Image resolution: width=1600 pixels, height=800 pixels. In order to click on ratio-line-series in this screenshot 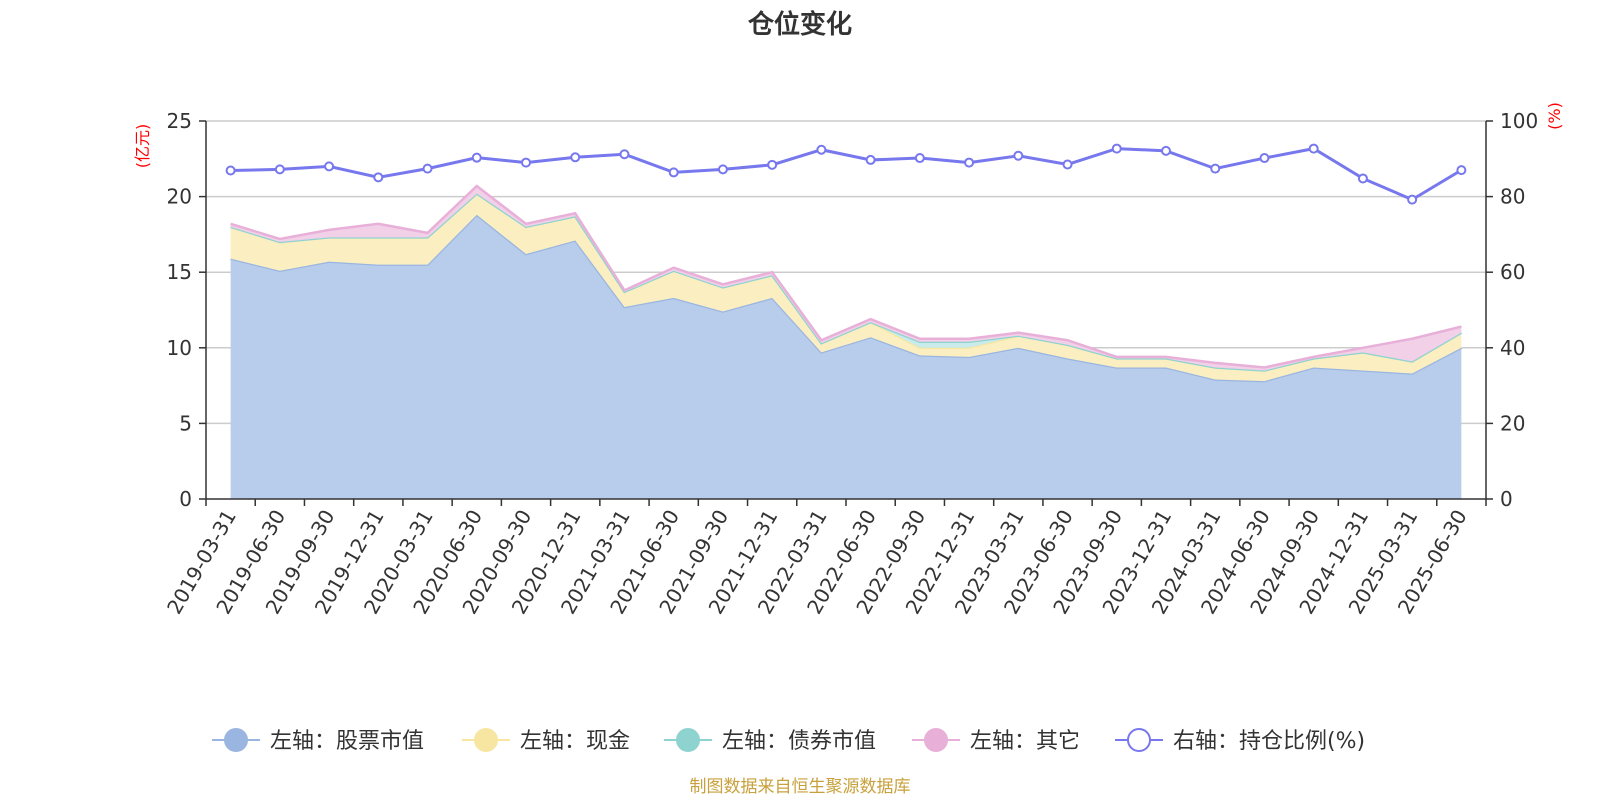, I will do `click(846, 174)`.